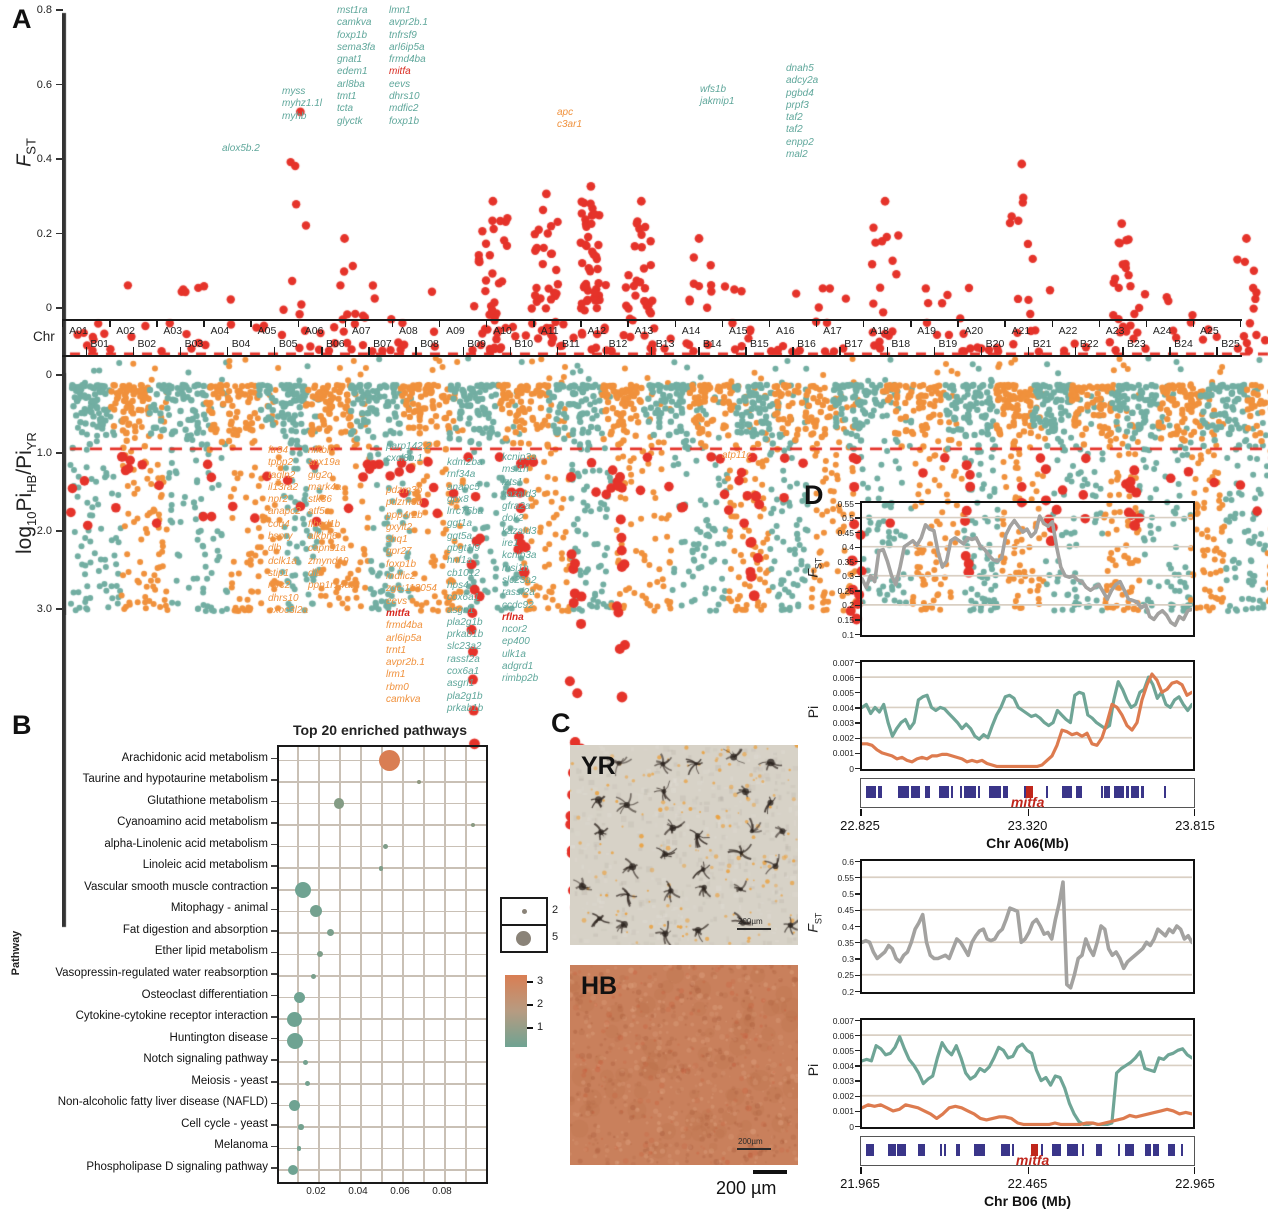 This screenshot has height=1222, width=1268. What do you see at coordinates (523, 938) in the screenshot?
I see `size-legend-dot-large` at bounding box center [523, 938].